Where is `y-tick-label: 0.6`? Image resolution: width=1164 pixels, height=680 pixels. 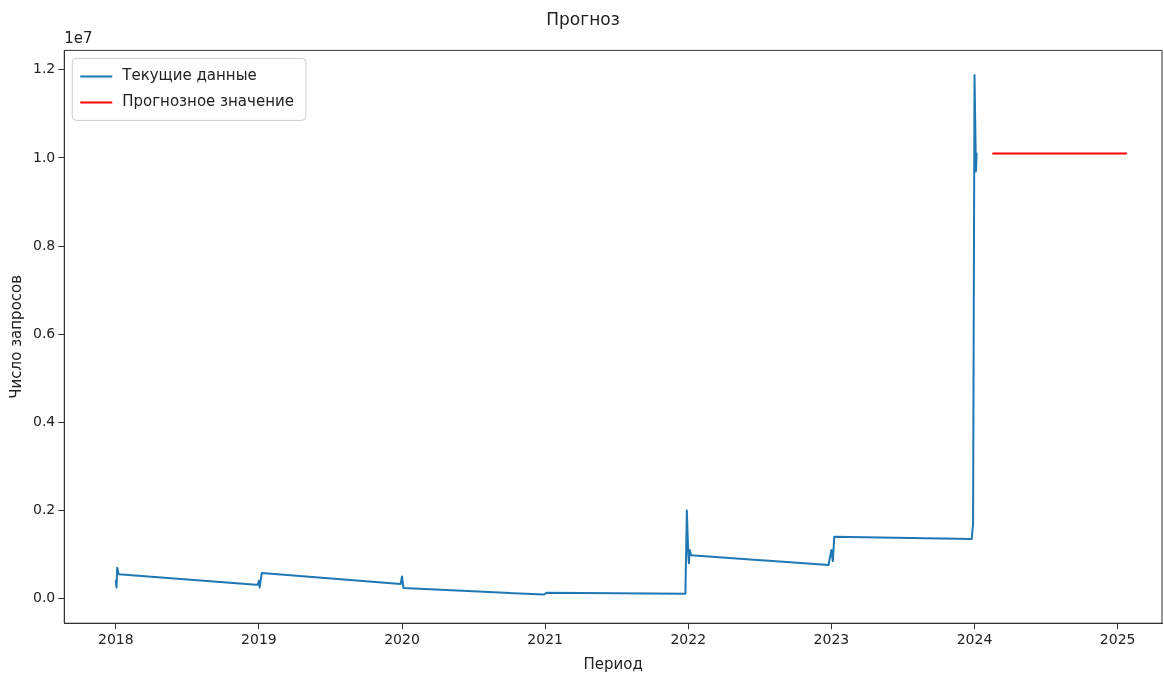
y-tick-label: 0.6 is located at coordinates (44, 332).